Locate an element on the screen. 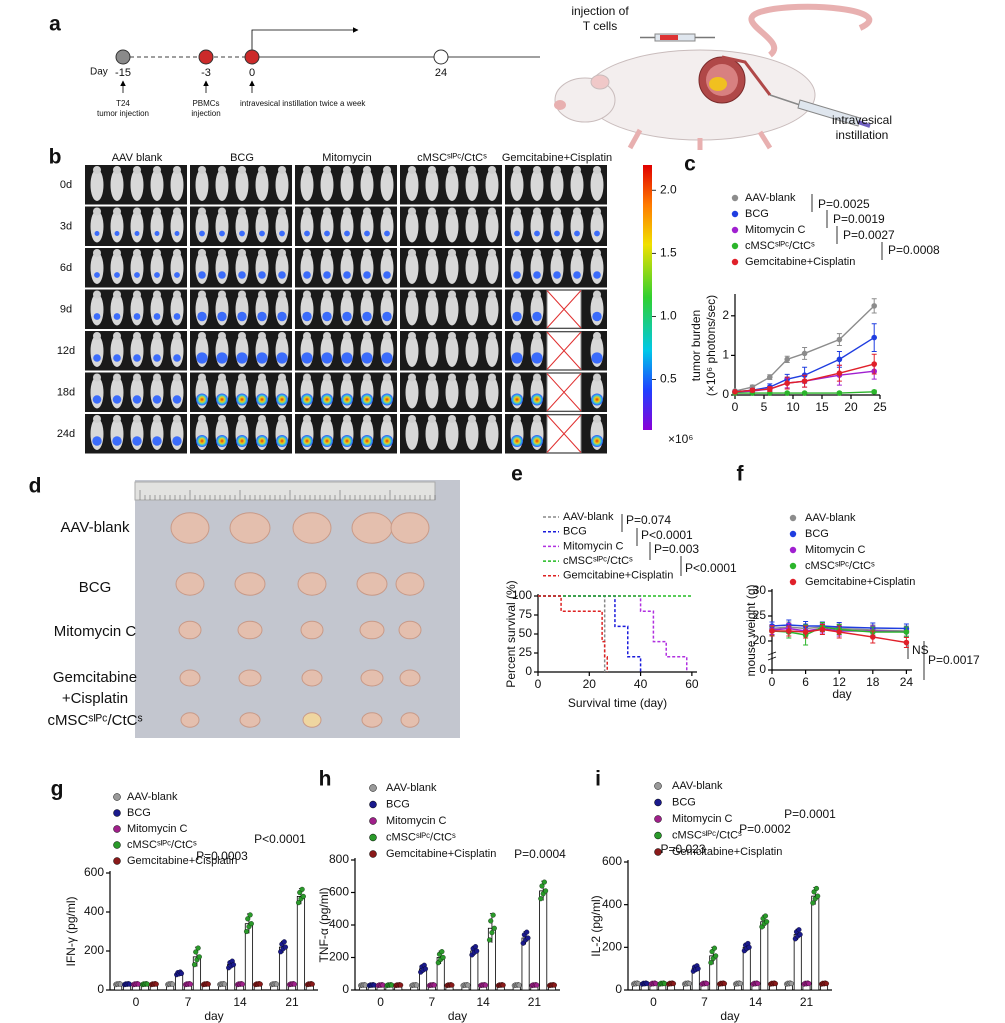  cross is located at coordinates (564, 309).